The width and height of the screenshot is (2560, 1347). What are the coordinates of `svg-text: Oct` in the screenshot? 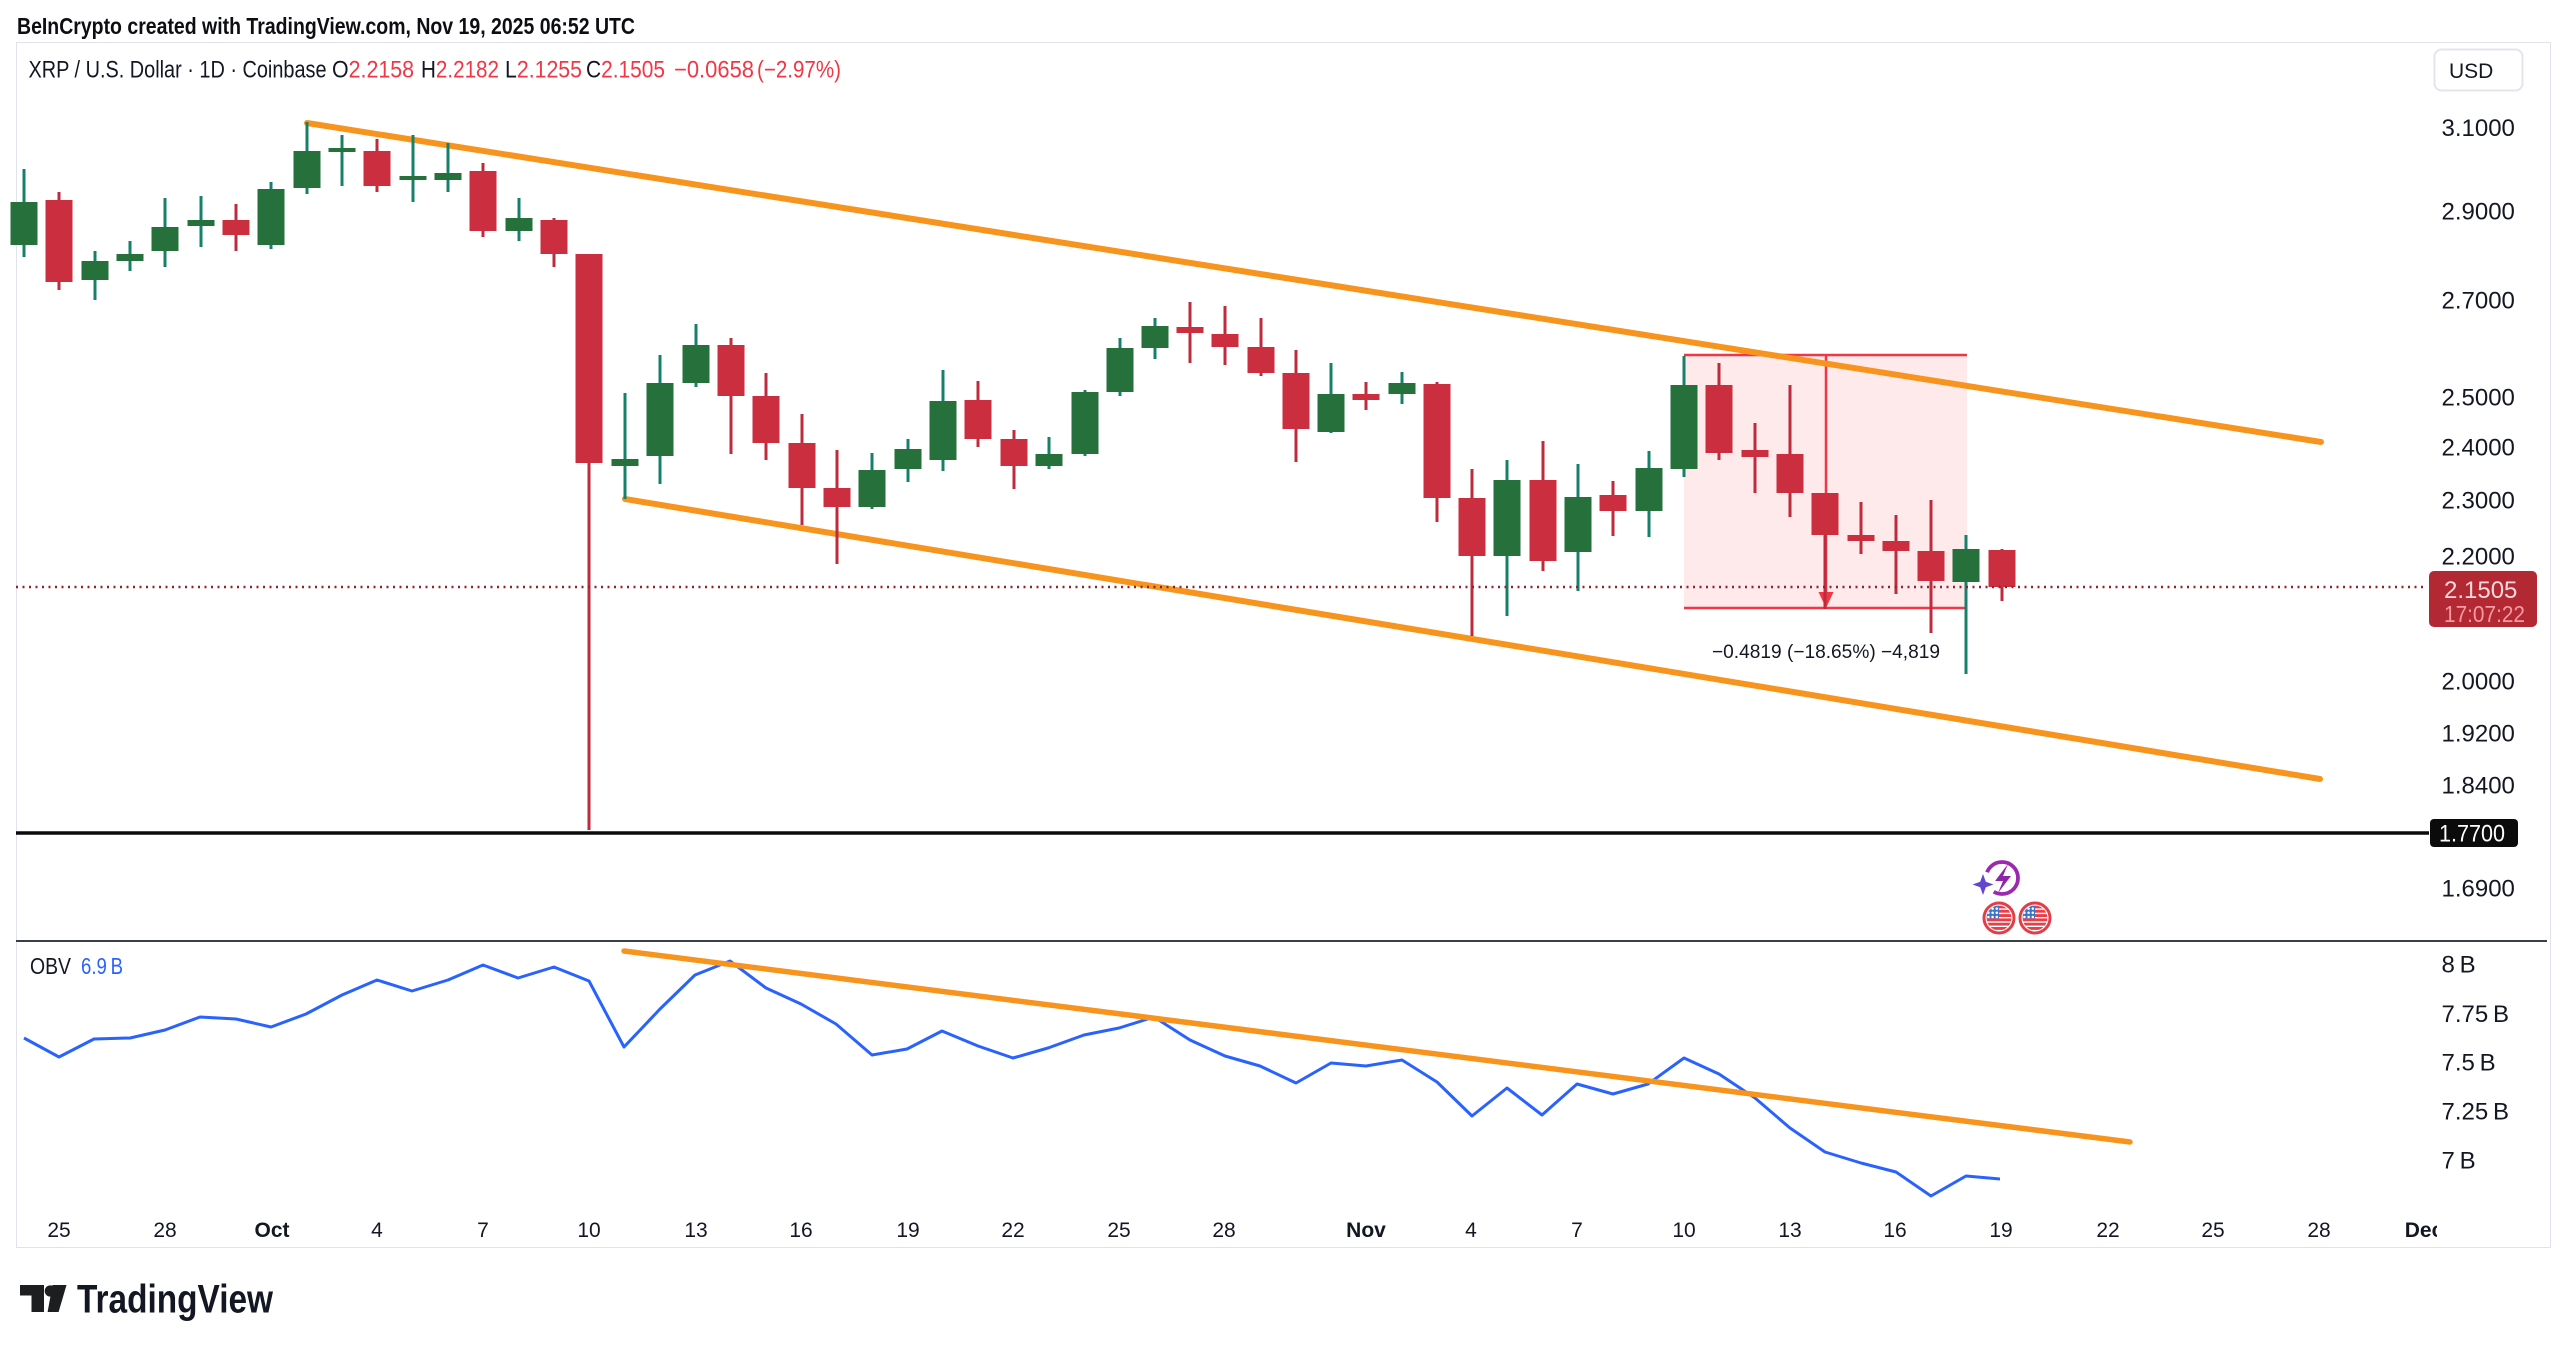 It's located at (271, 1230).